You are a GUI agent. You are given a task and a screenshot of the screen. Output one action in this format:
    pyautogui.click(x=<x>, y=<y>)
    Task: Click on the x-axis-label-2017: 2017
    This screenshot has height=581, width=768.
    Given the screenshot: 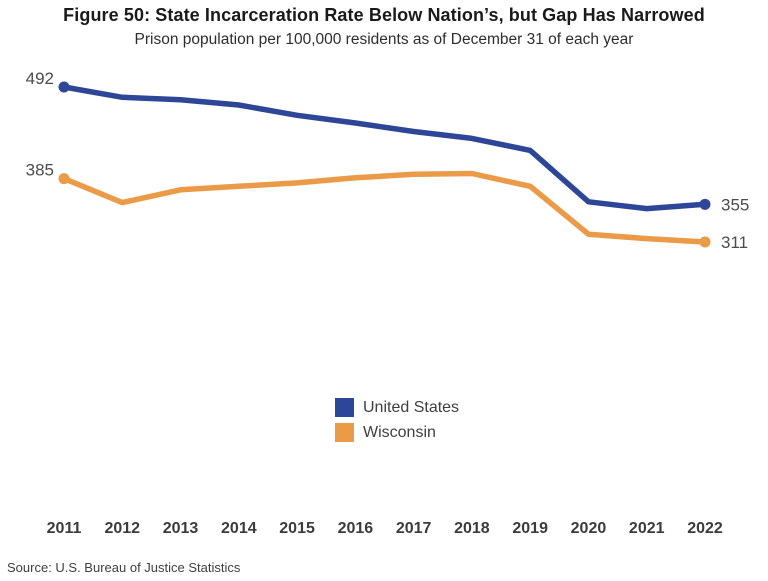 What is the action you would take?
    pyautogui.click(x=414, y=528)
    